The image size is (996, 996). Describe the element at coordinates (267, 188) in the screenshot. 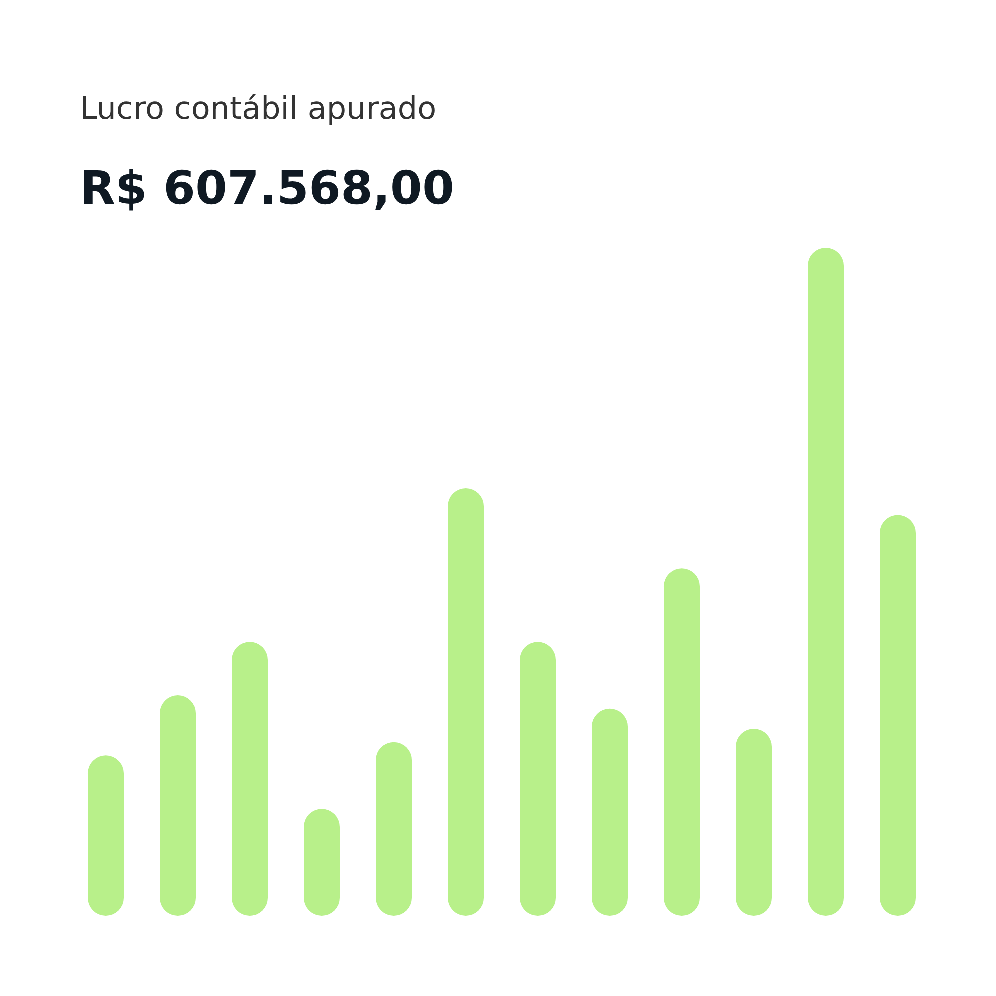

I see `chart-subtitle: R$ 607.568,00` at that location.